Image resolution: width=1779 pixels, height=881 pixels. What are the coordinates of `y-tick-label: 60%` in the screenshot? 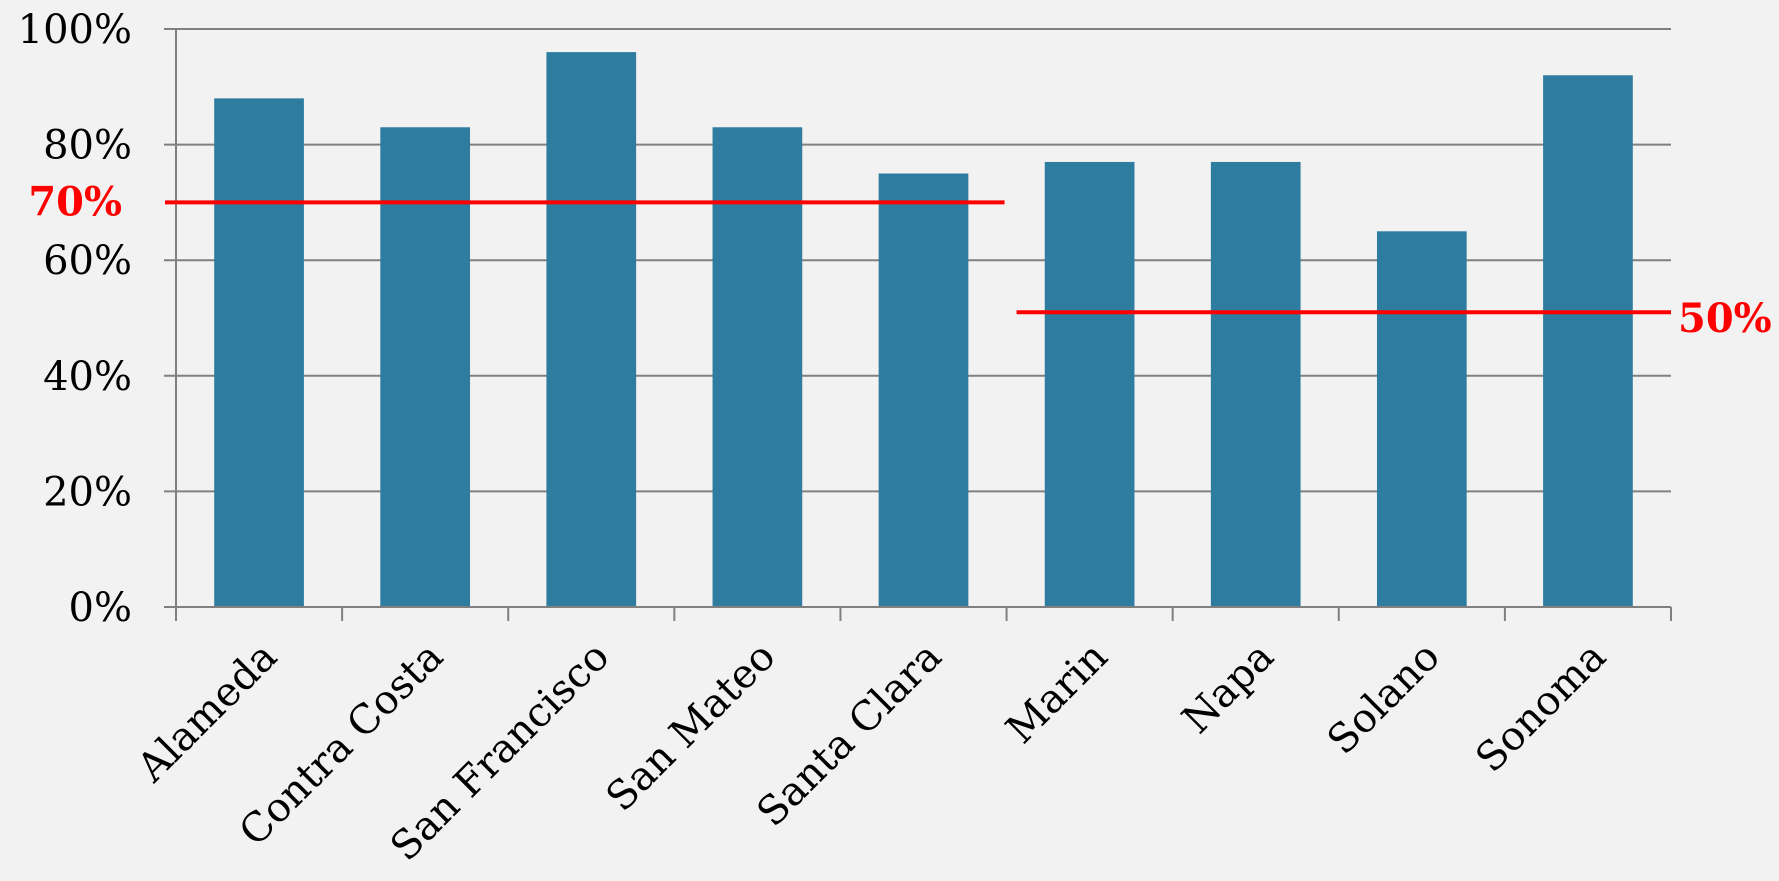 It's located at (87, 261).